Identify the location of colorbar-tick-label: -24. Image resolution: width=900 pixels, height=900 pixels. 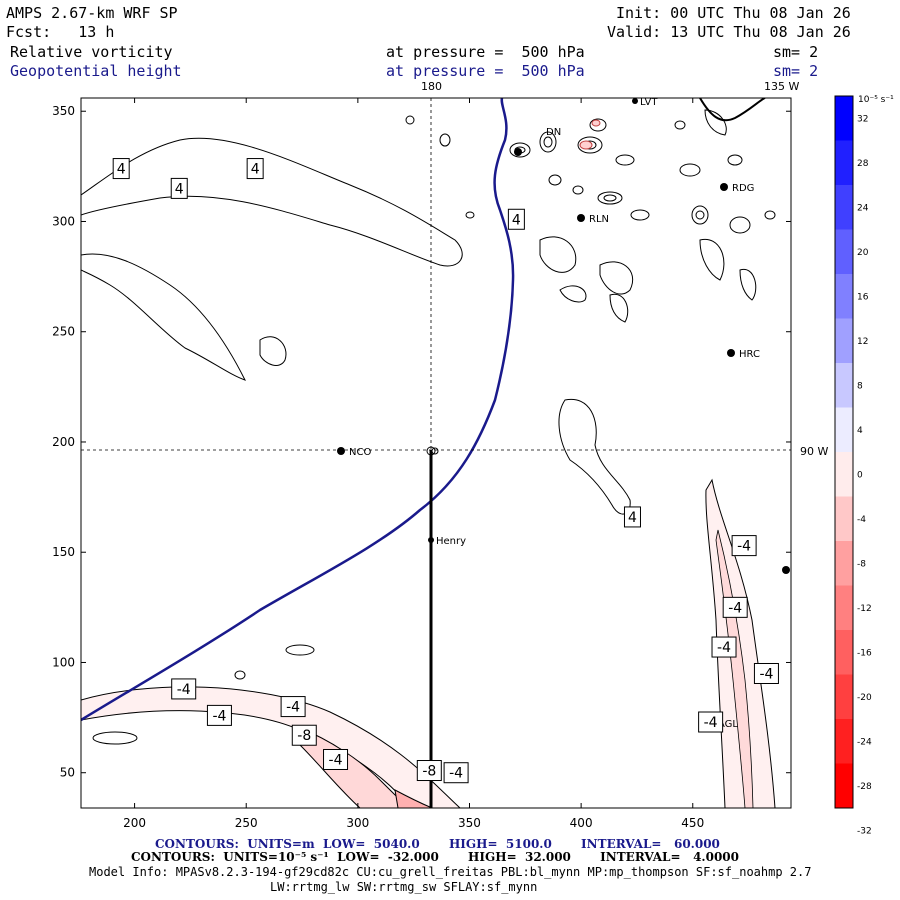
(864, 742).